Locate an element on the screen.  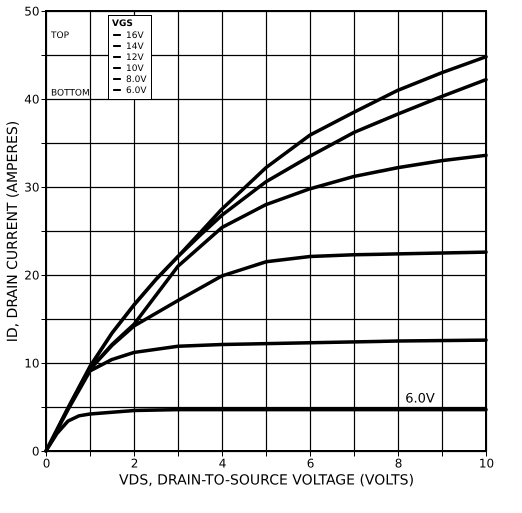
annotation: 6.0V is located at coordinates (420, 399).